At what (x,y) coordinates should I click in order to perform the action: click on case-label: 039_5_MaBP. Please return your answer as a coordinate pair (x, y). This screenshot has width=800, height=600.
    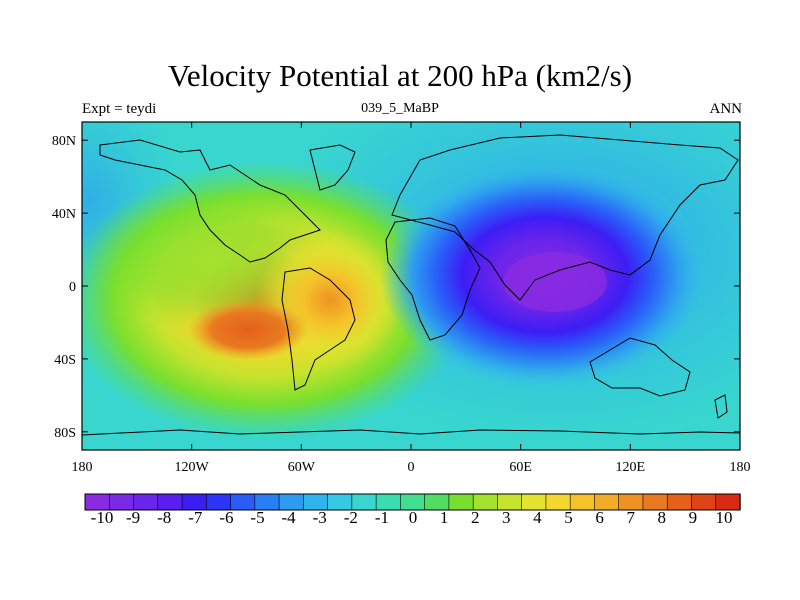
    Looking at the image, I should click on (400, 108).